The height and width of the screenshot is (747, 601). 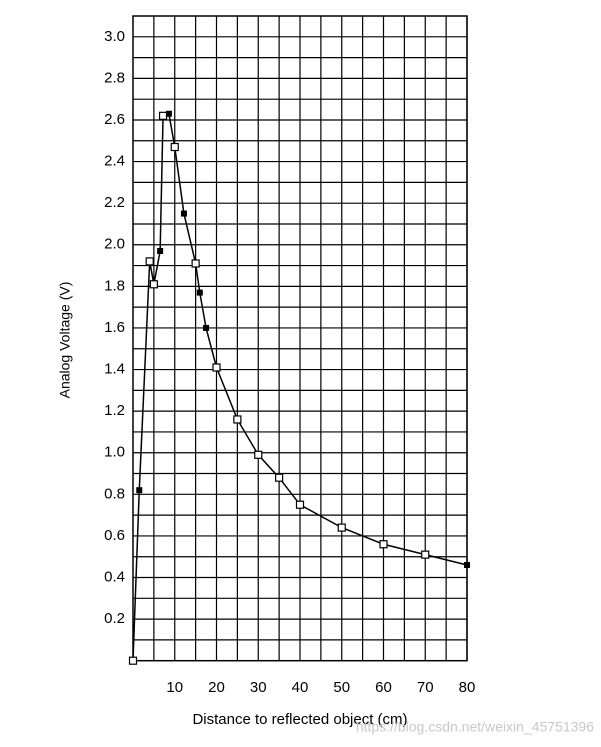 What do you see at coordinates (114, 161) in the screenshot?
I see `y-tick-label: 2.4` at bounding box center [114, 161].